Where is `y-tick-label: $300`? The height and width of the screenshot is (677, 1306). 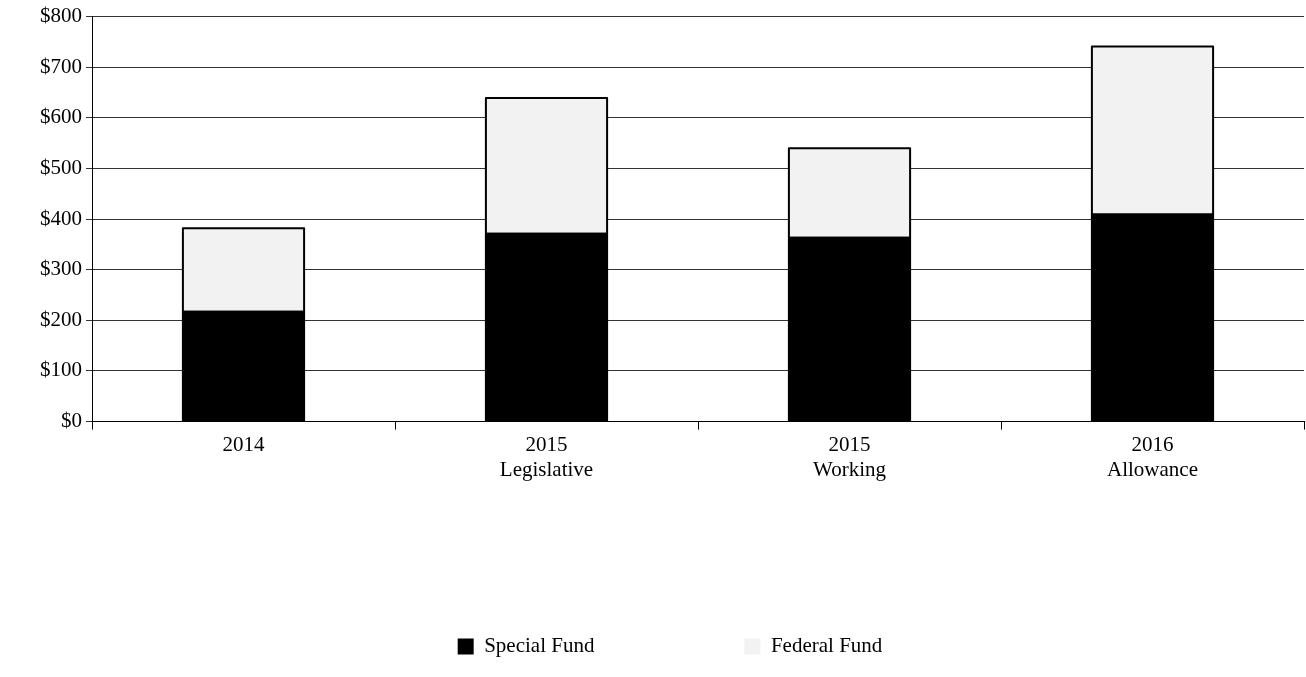
y-tick-label: $300 is located at coordinates (61, 268).